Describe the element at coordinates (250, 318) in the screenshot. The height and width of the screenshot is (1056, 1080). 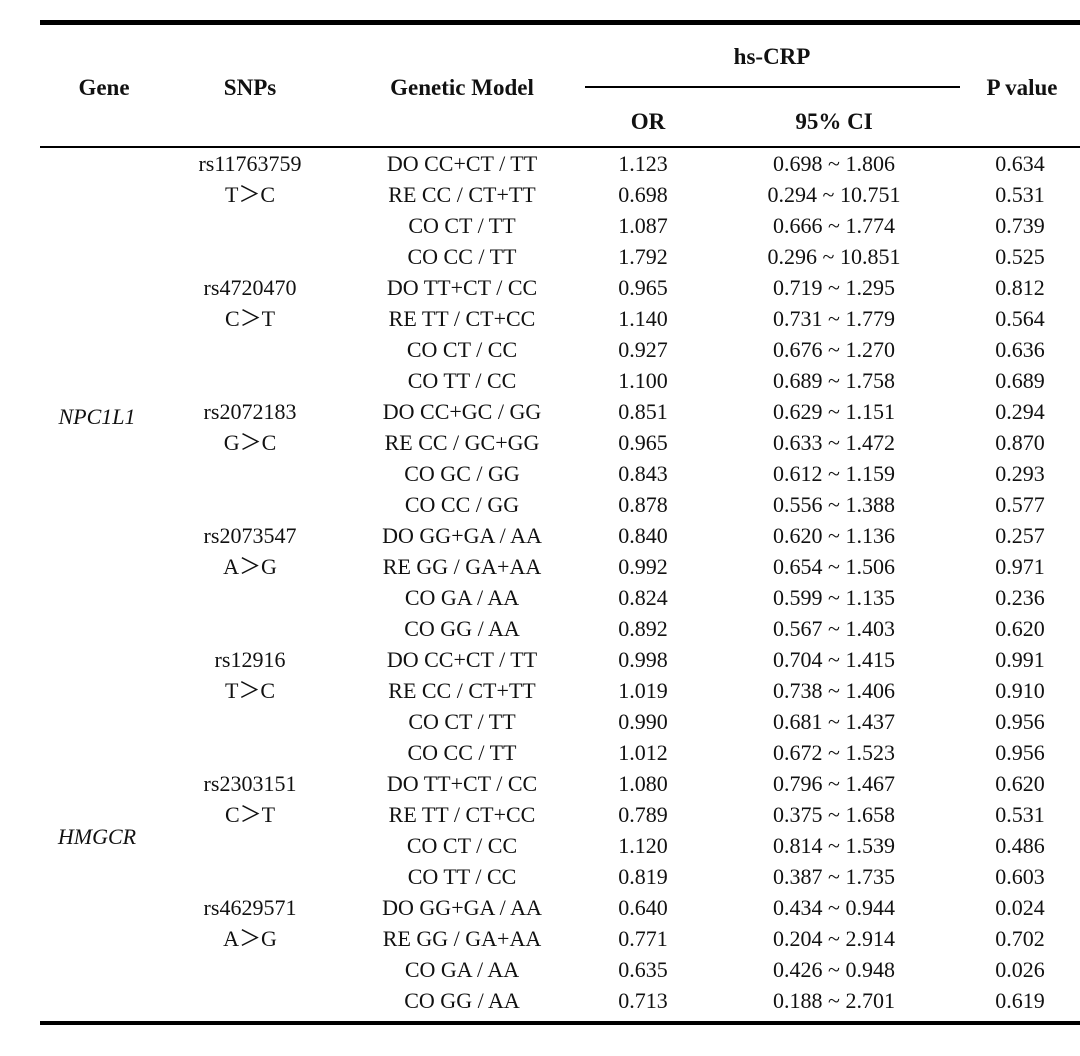
I see `snp-allele: C＞T` at that location.